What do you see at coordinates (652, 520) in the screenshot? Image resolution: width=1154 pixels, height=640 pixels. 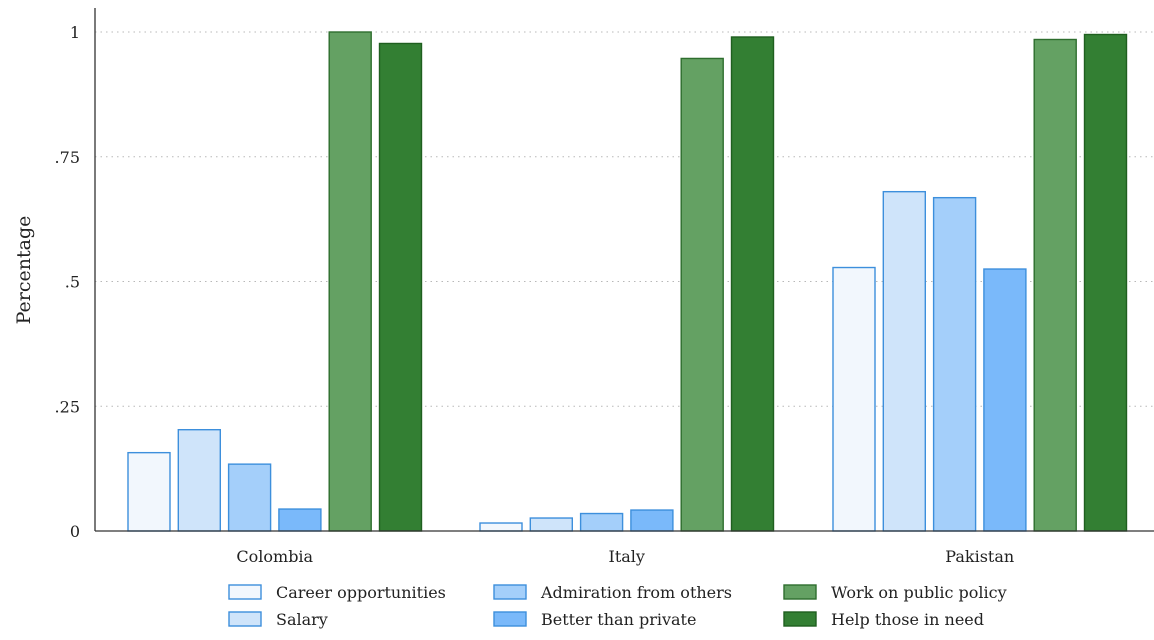 I see `bar-italy-better-than-private` at bounding box center [652, 520].